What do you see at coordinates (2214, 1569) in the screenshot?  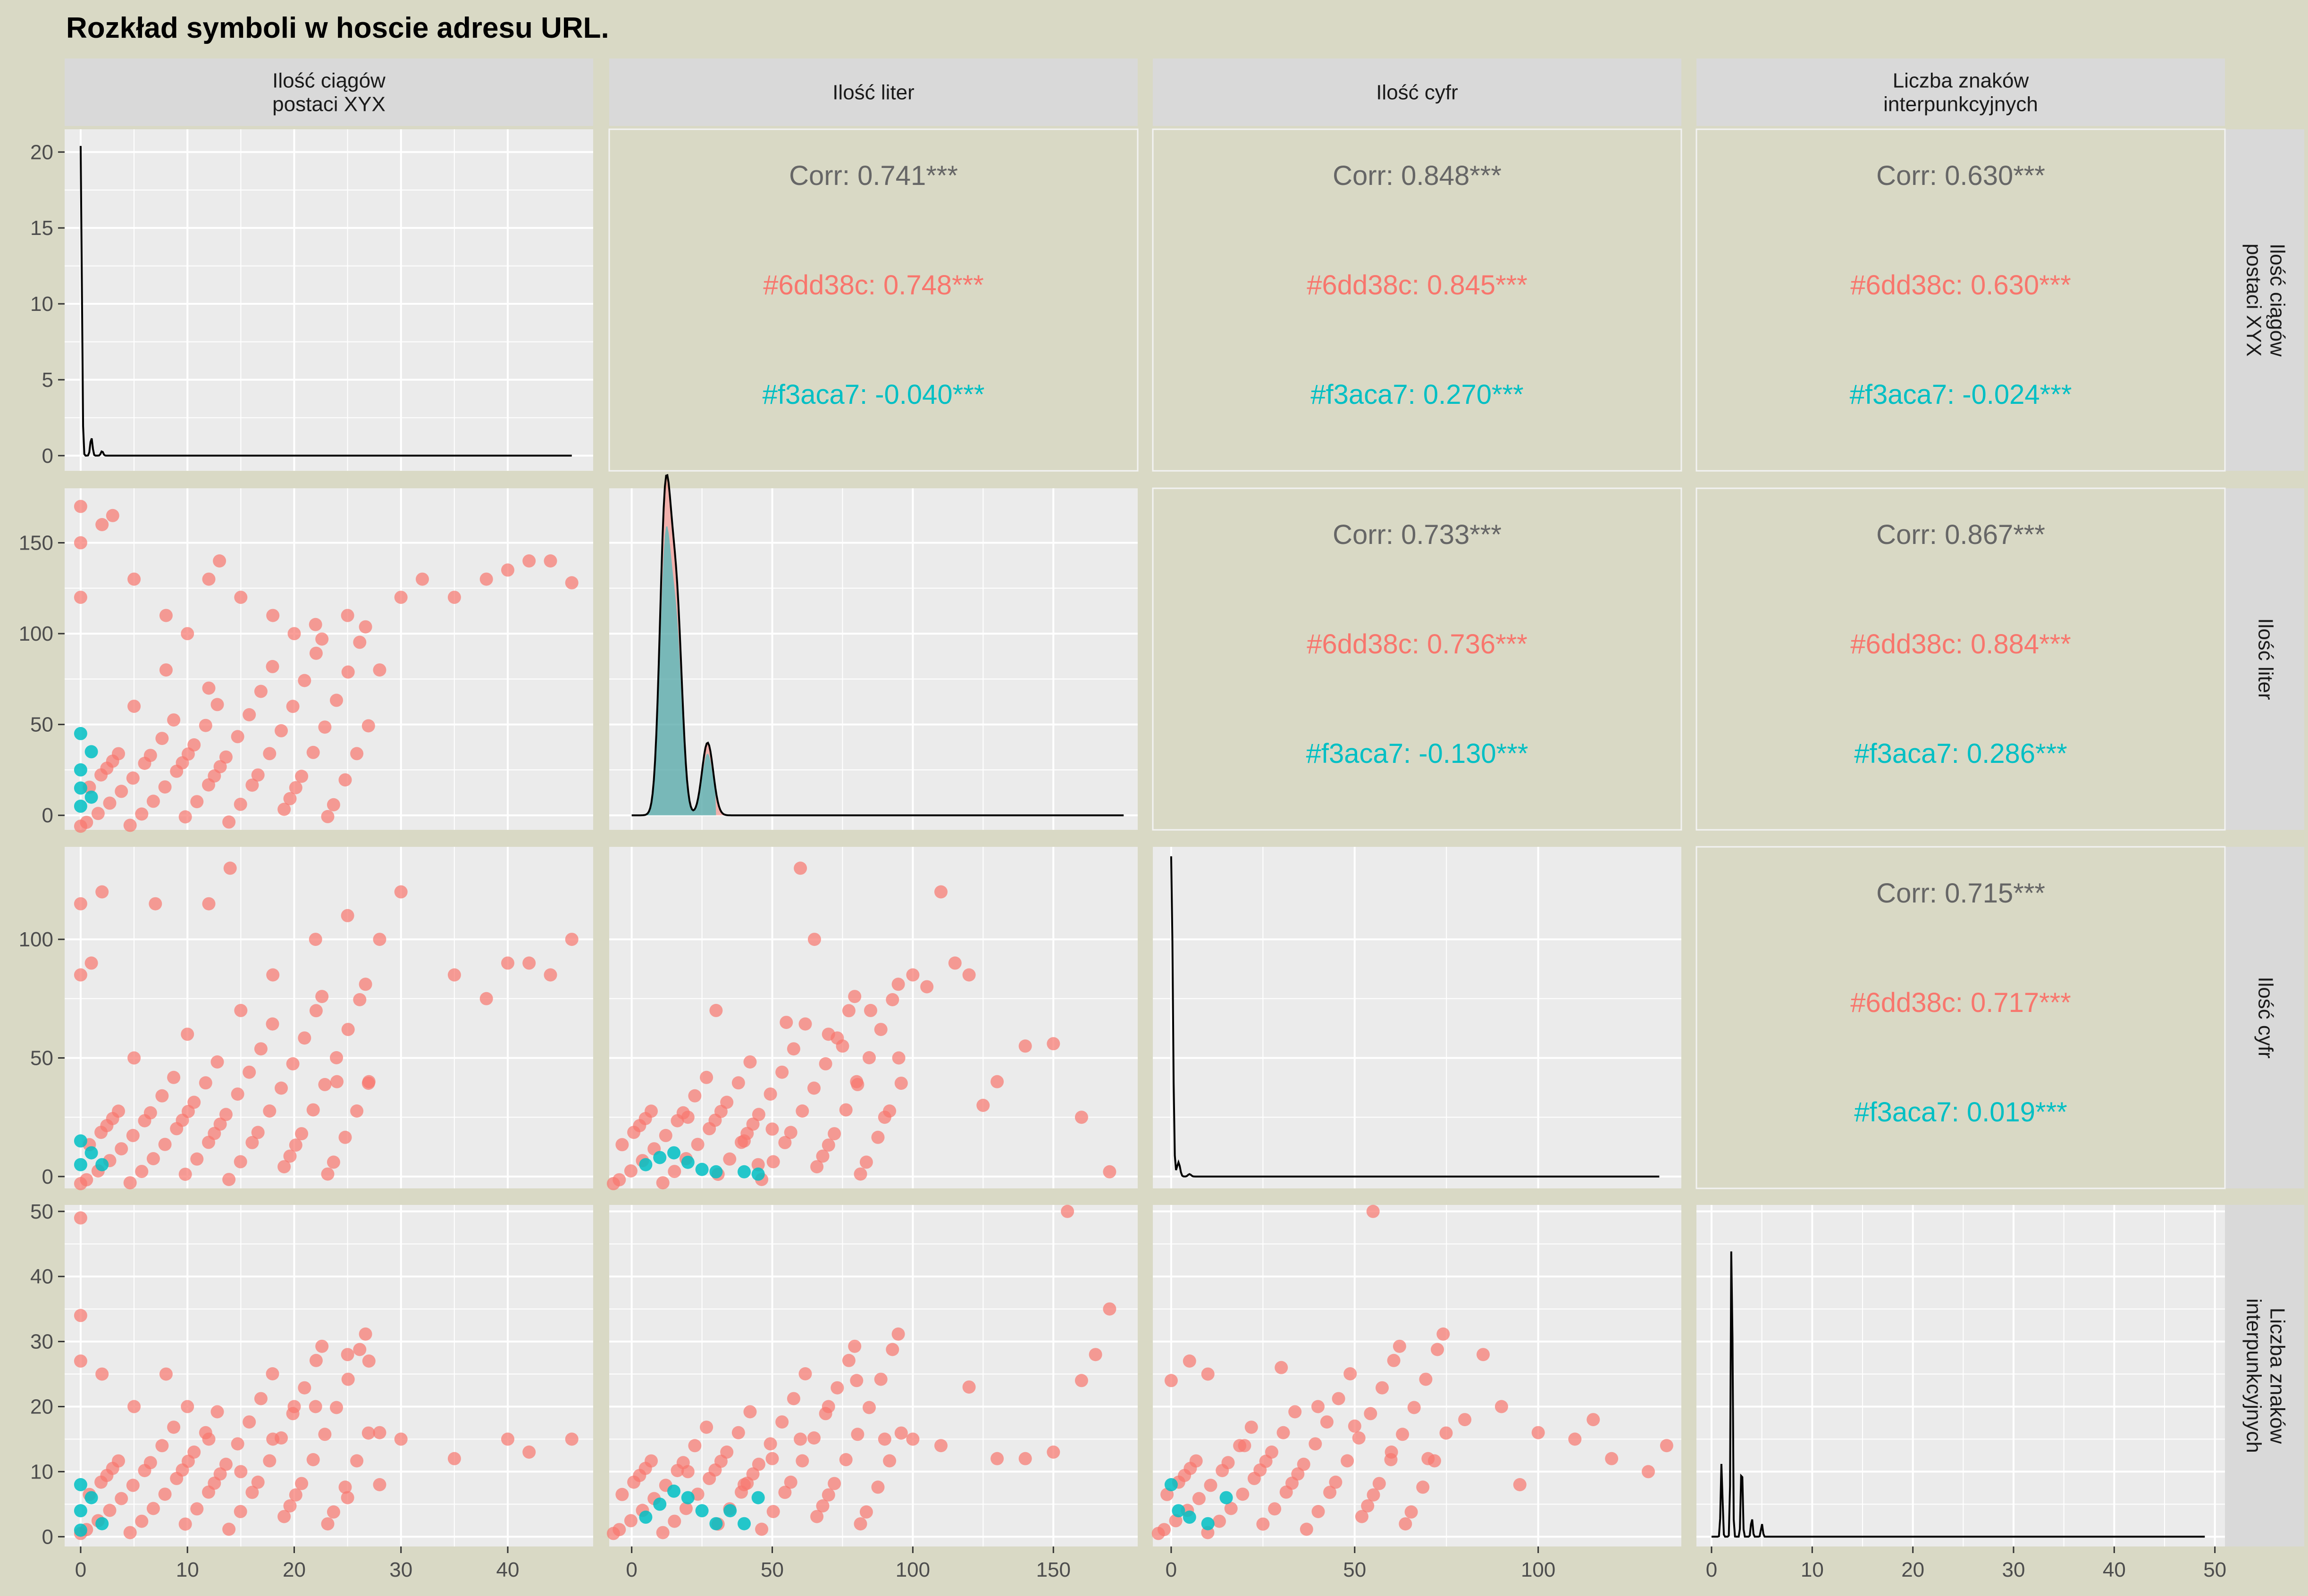 I see `x-tick-label: 50` at bounding box center [2214, 1569].